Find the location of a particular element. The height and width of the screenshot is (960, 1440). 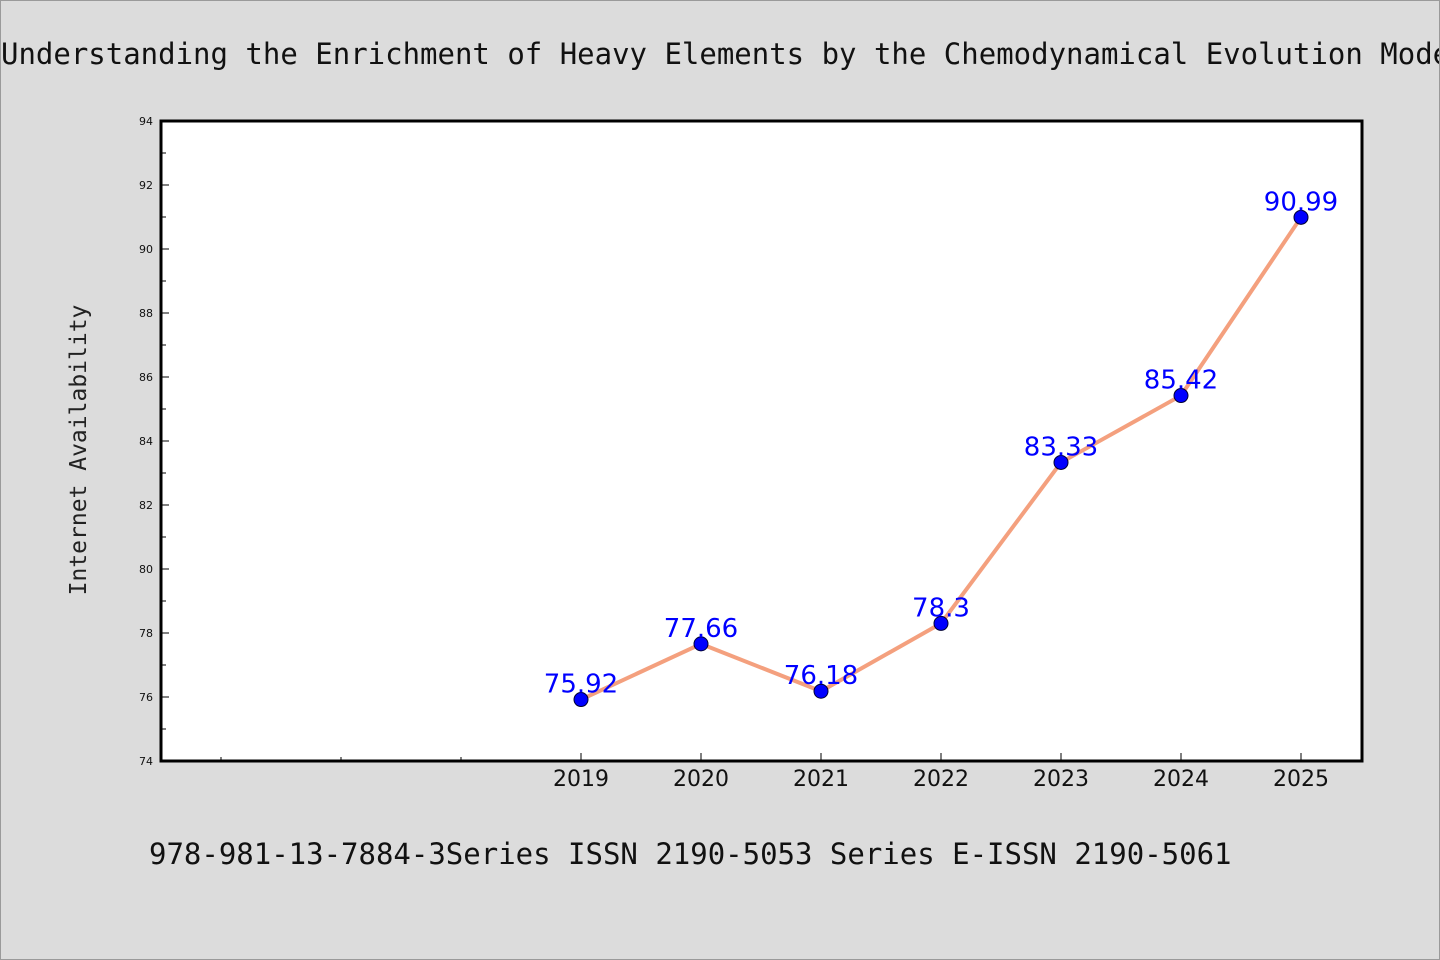

y-tick-label: 86 is located at coordinates (146, 377).